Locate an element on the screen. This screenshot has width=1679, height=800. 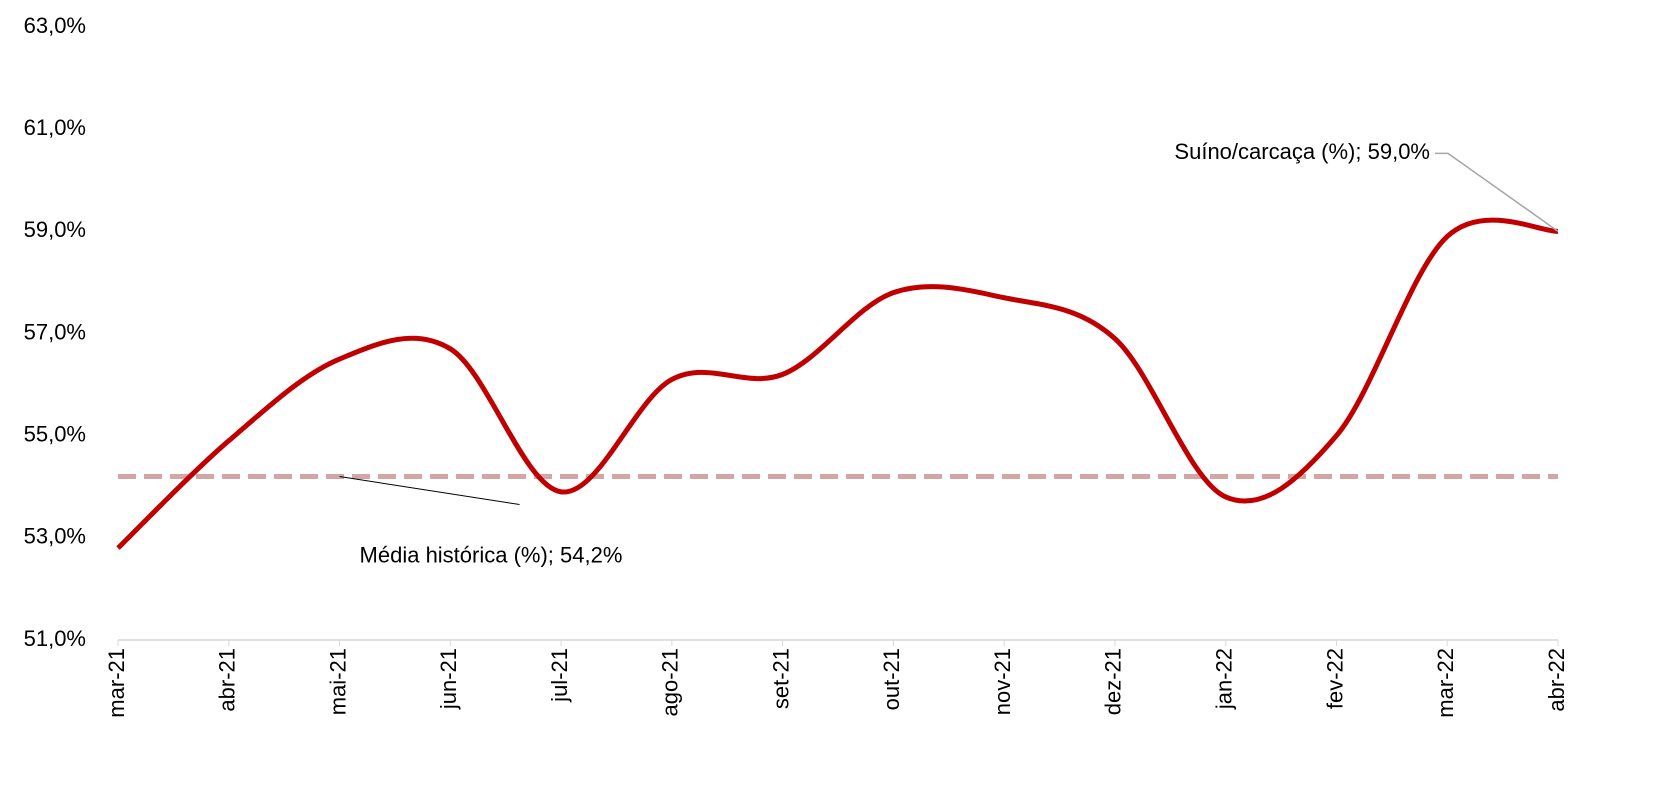
y-tick-label: 63,0% is located at coordinates (55, 25).